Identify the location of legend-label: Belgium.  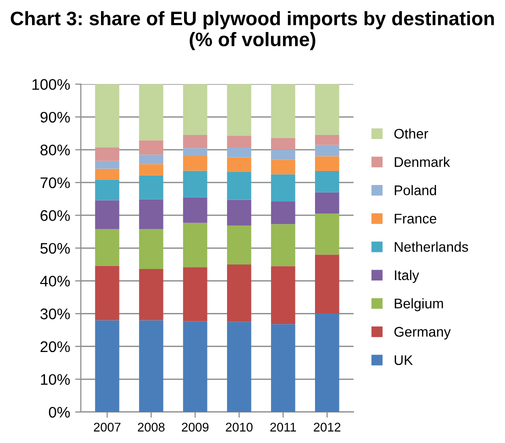
(418, 305).